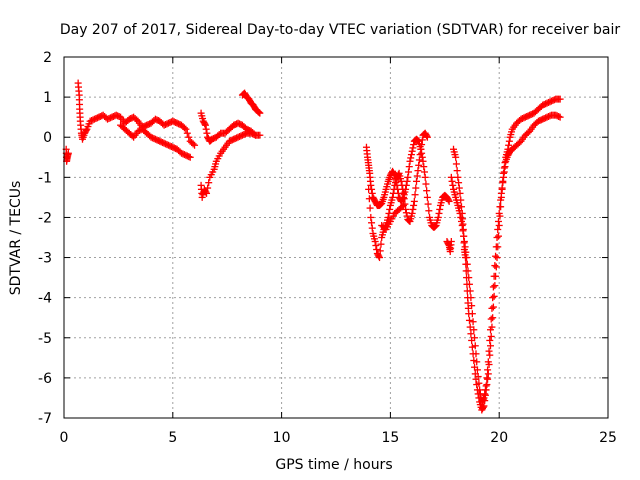 This screenshot has height=480, width=640. Describe the element at coordinates (45, 178) in the screenshot. I see `y-tick-label: -1` at that location.